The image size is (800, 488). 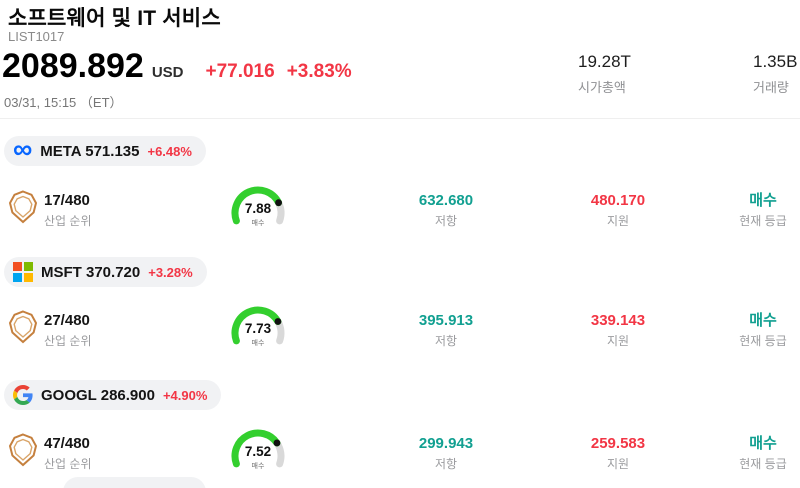 What do you see at coordinates (618, 210) in the screenshot?
I see `support-col: 480.170 지원` at bounding box center [618, 210].